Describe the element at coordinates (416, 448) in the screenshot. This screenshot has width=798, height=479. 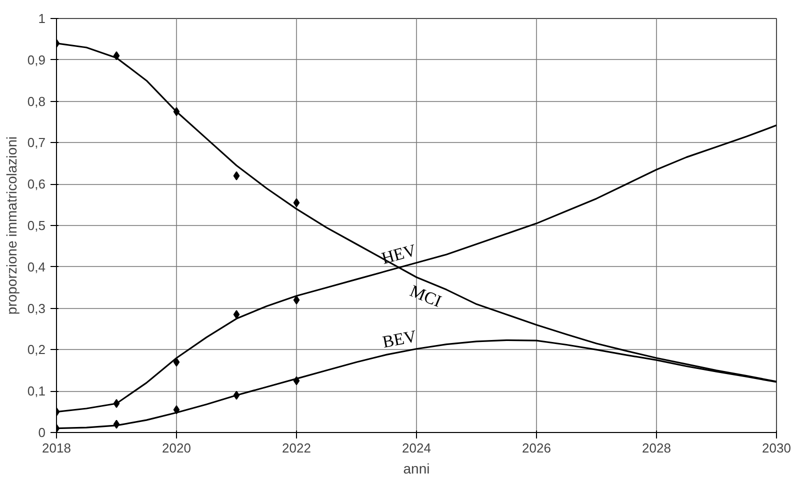
I see `x-tick-label: 2024` at that location.